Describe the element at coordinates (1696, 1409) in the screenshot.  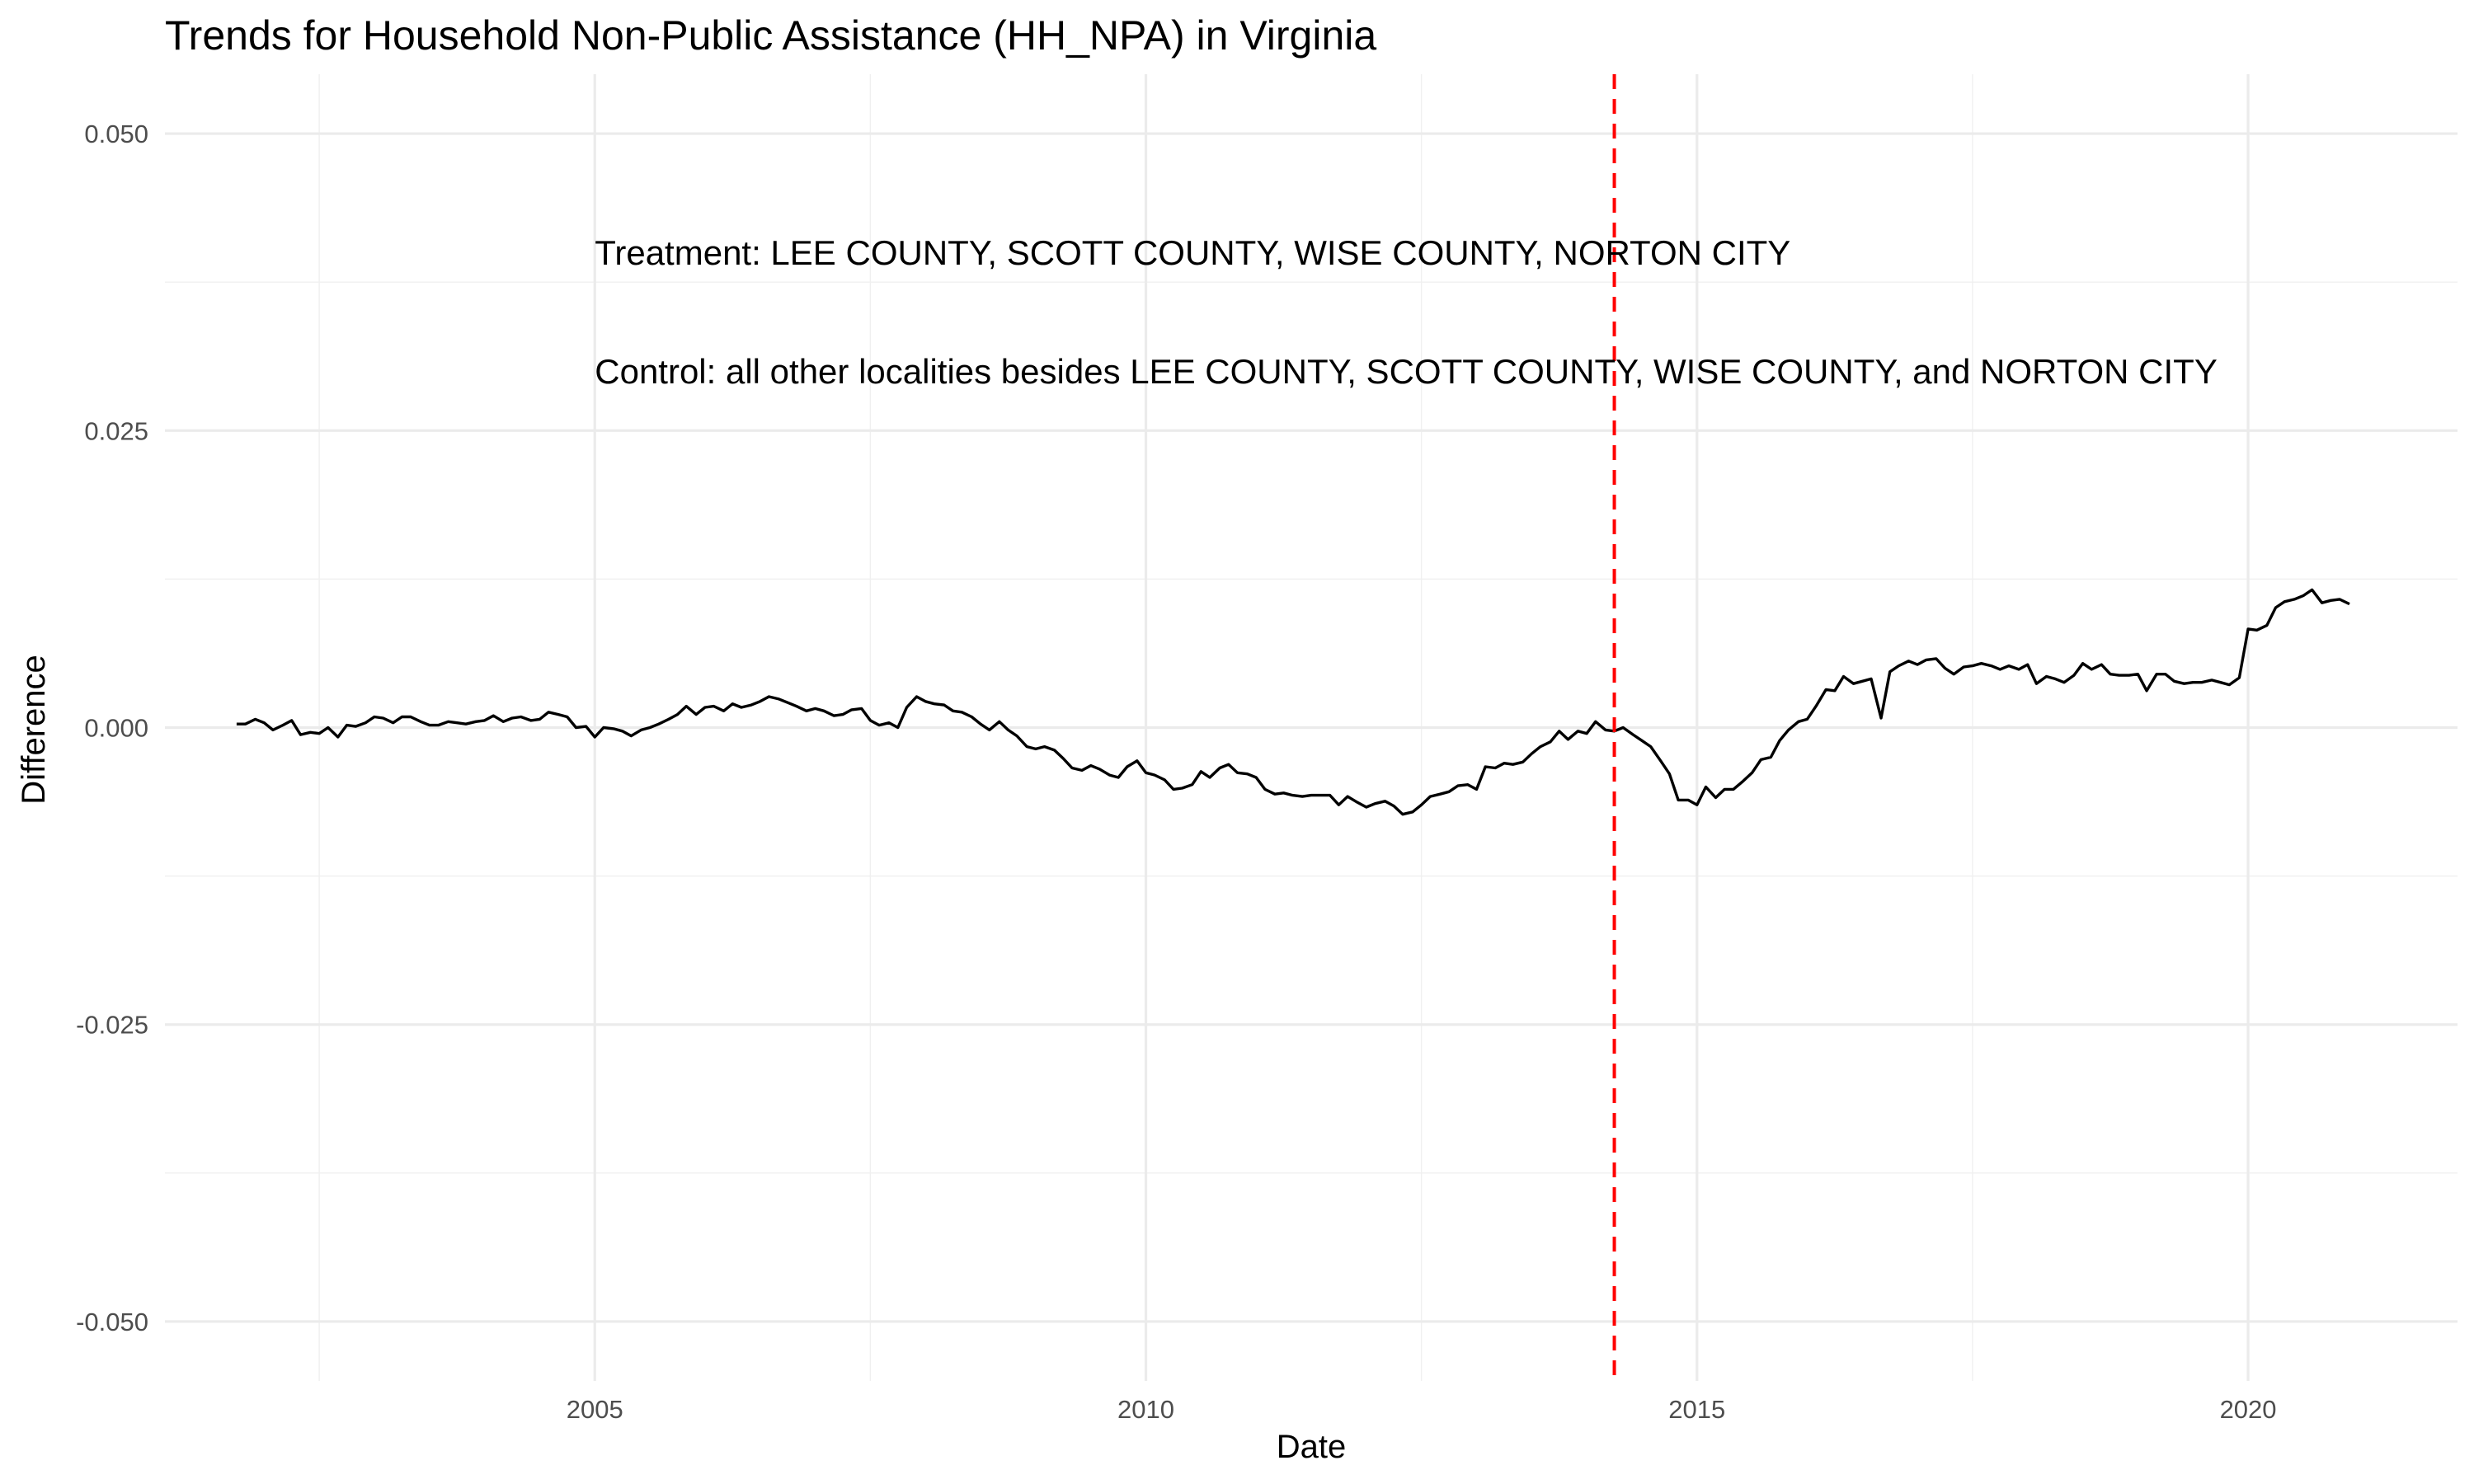
I see `x-tick-label: 2015` at that location.